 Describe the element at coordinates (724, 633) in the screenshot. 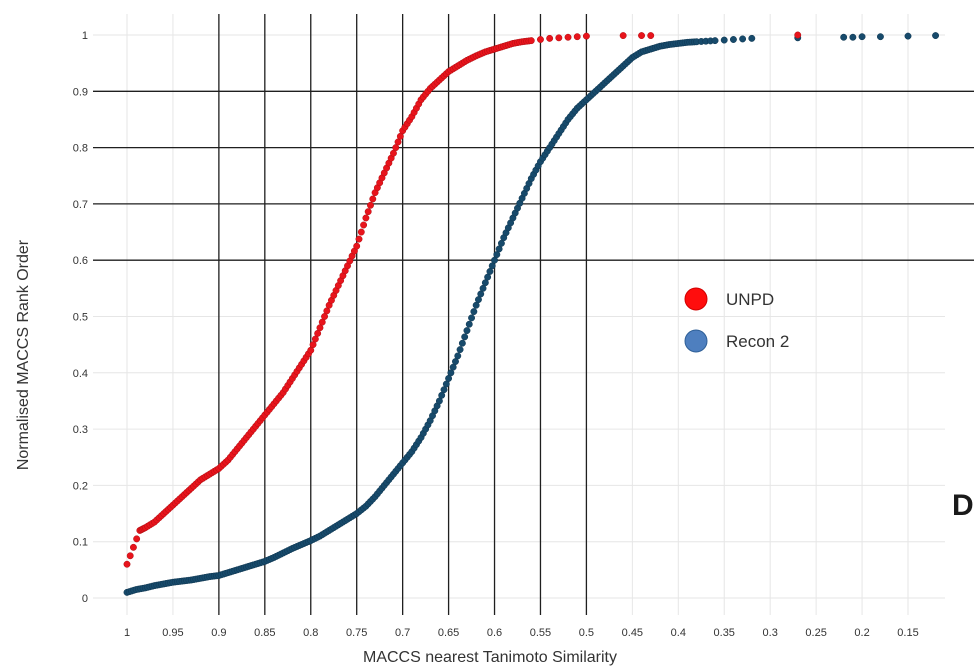

I see `x-tick-label: 0.35` at that location.